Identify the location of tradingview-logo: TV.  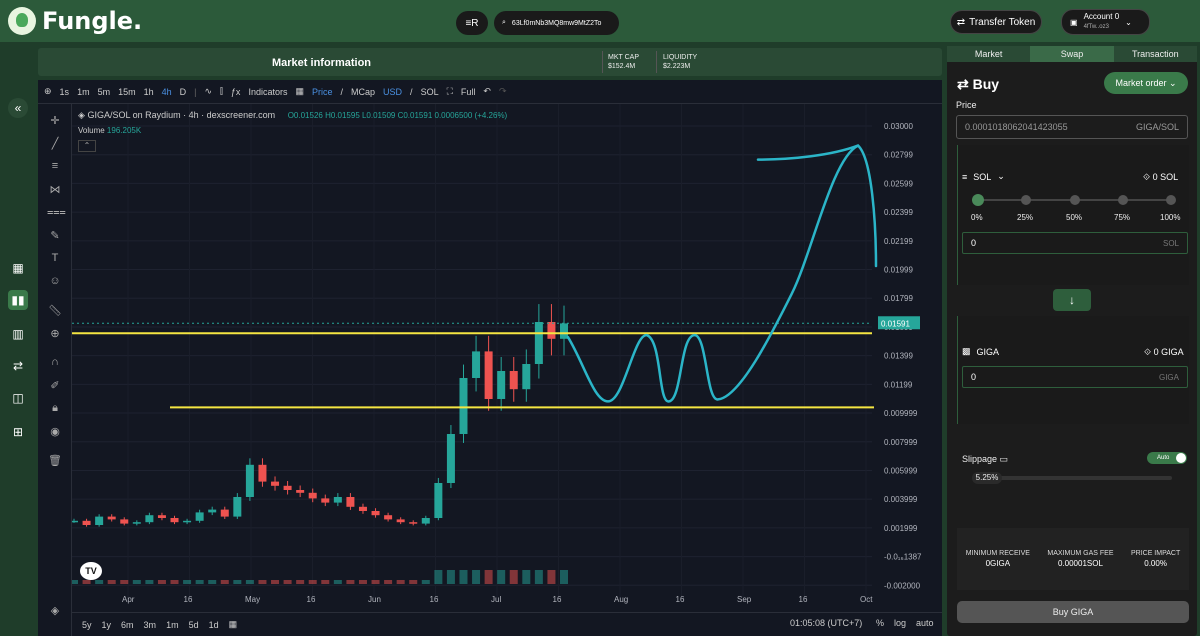
(91, 571).